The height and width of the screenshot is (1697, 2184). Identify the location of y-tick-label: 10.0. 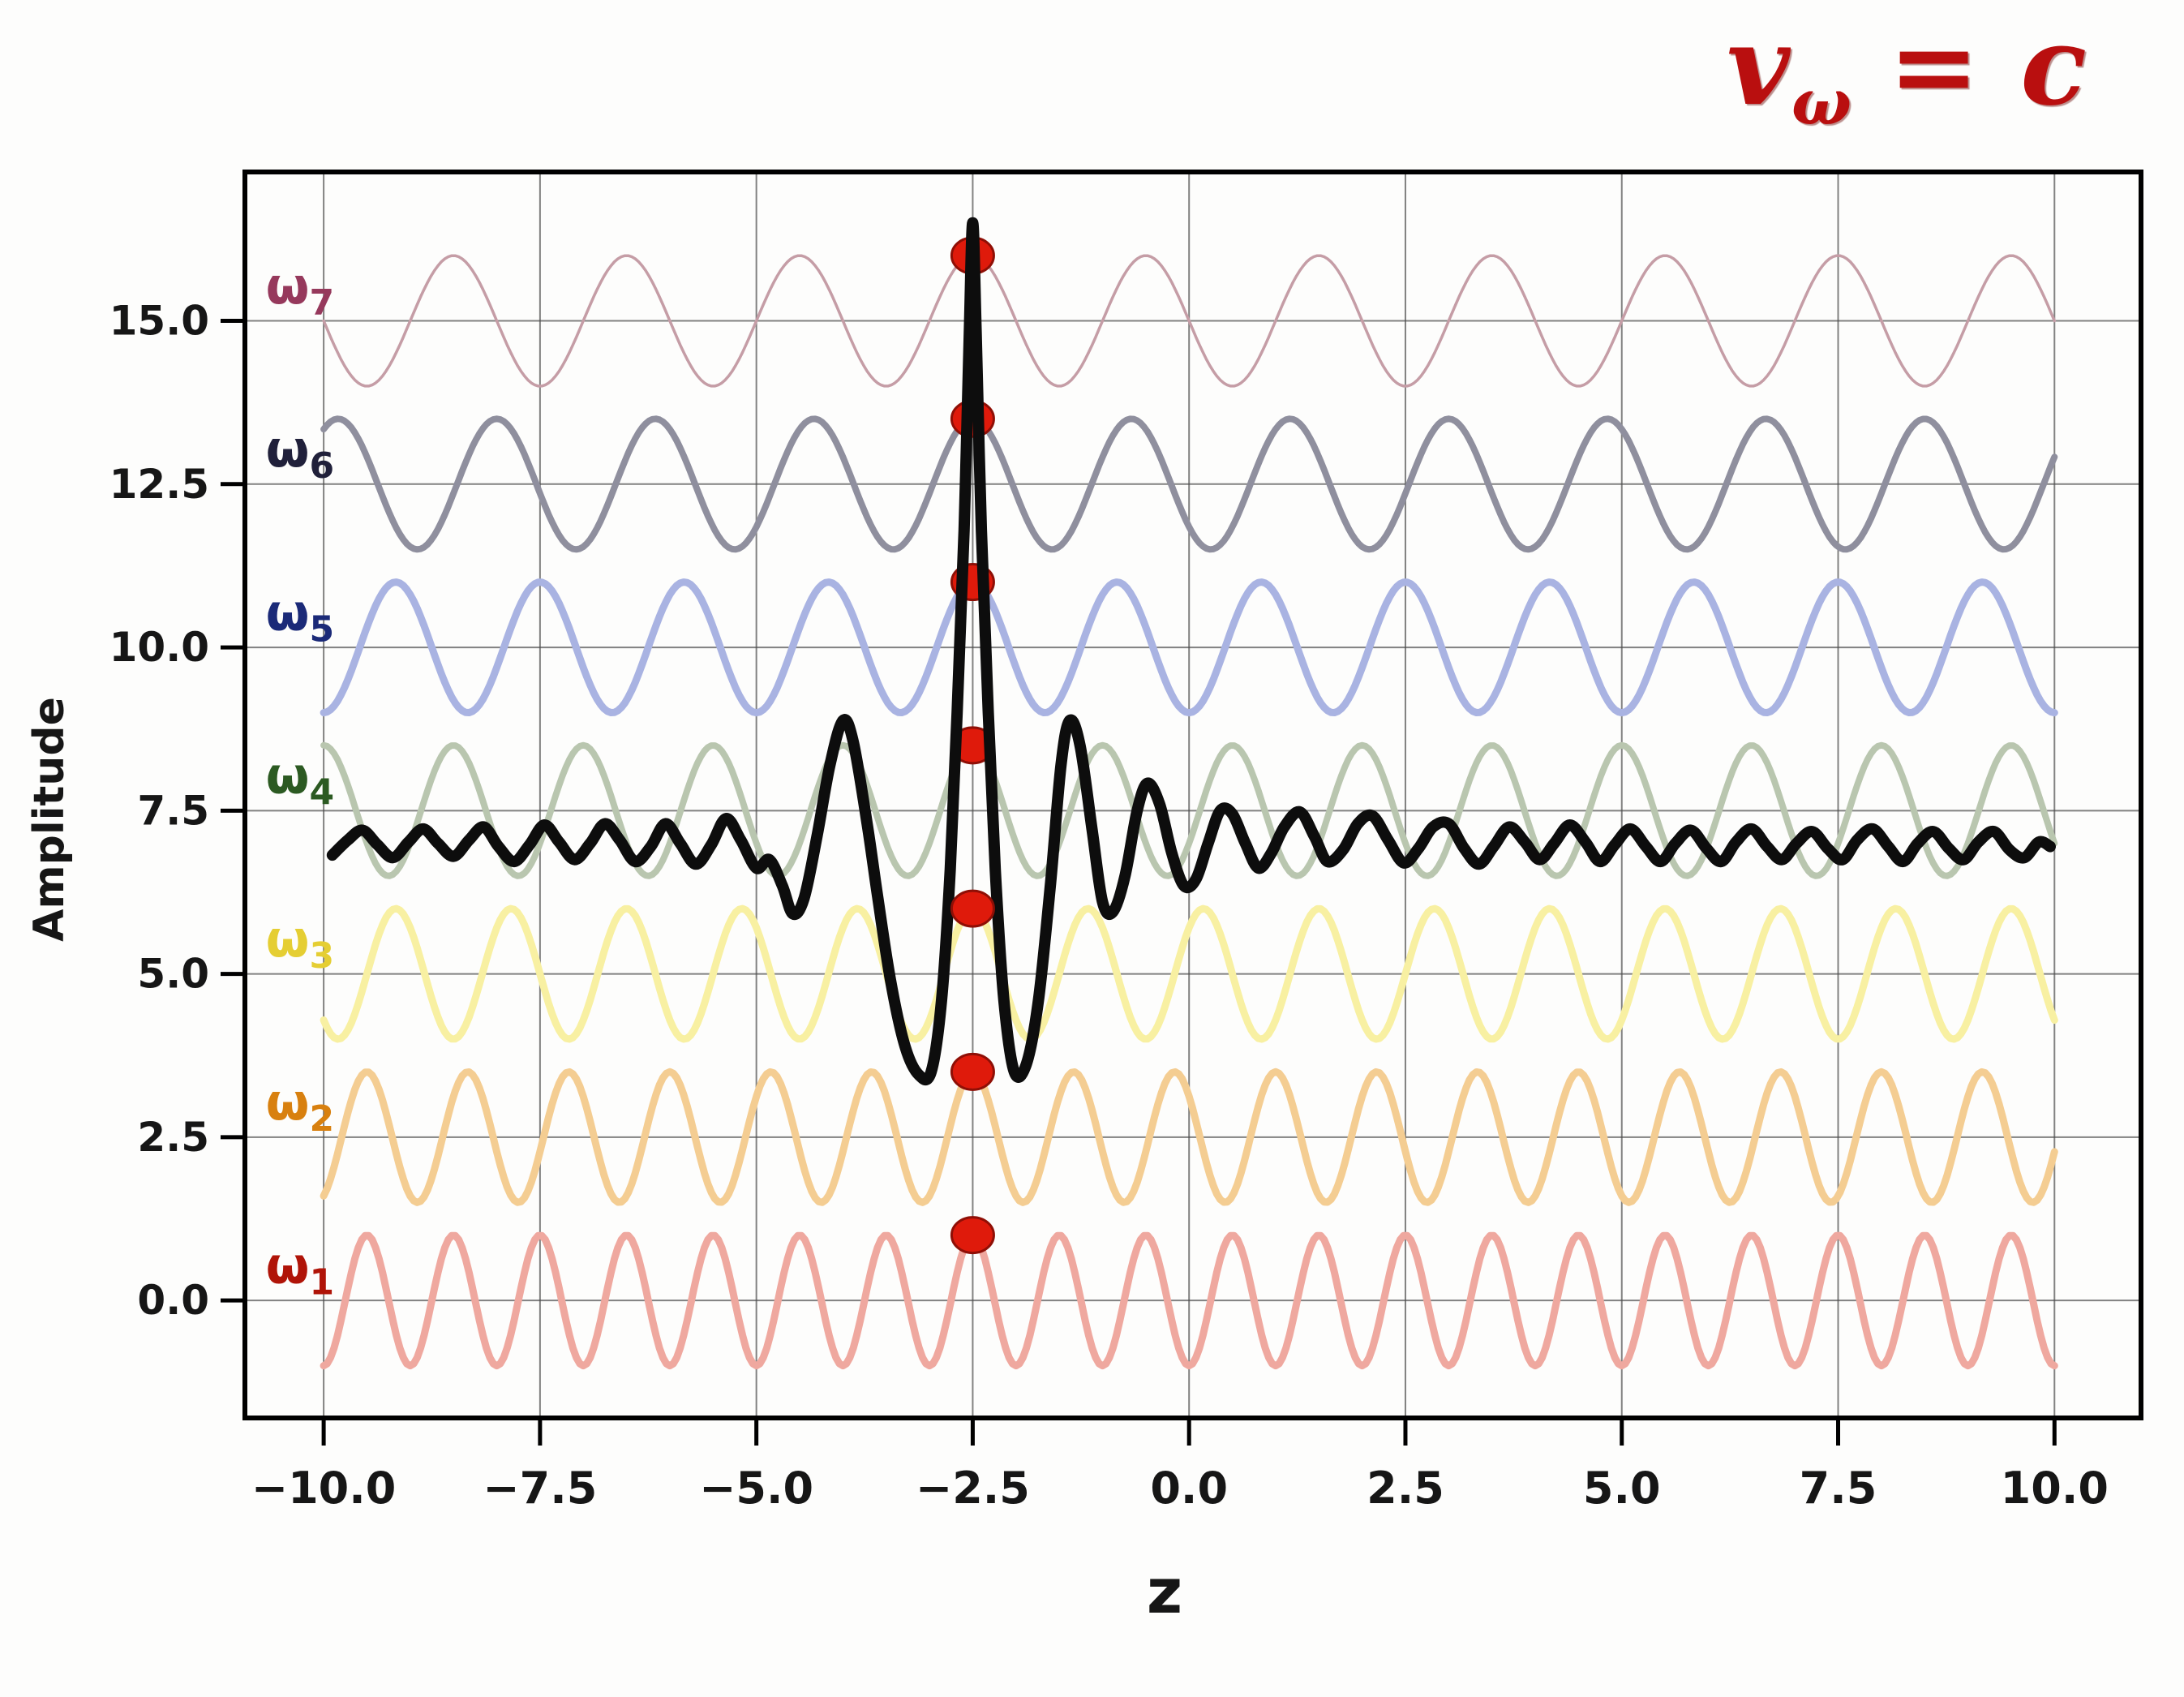
(159, 647).